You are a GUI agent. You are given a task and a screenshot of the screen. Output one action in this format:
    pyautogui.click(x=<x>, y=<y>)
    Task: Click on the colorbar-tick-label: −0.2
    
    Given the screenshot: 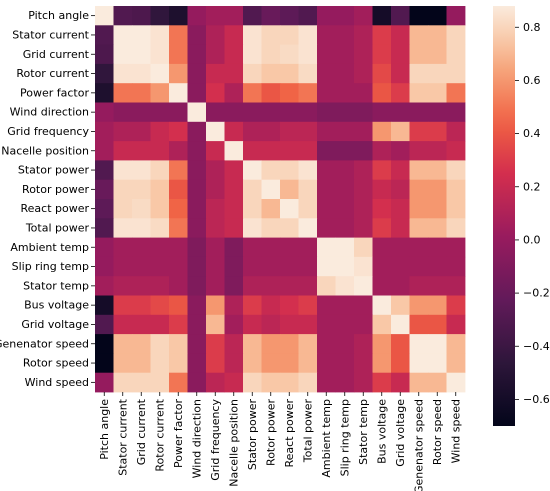 What is the action you would take?
    pyautogui.click(x=536, y=293)
    